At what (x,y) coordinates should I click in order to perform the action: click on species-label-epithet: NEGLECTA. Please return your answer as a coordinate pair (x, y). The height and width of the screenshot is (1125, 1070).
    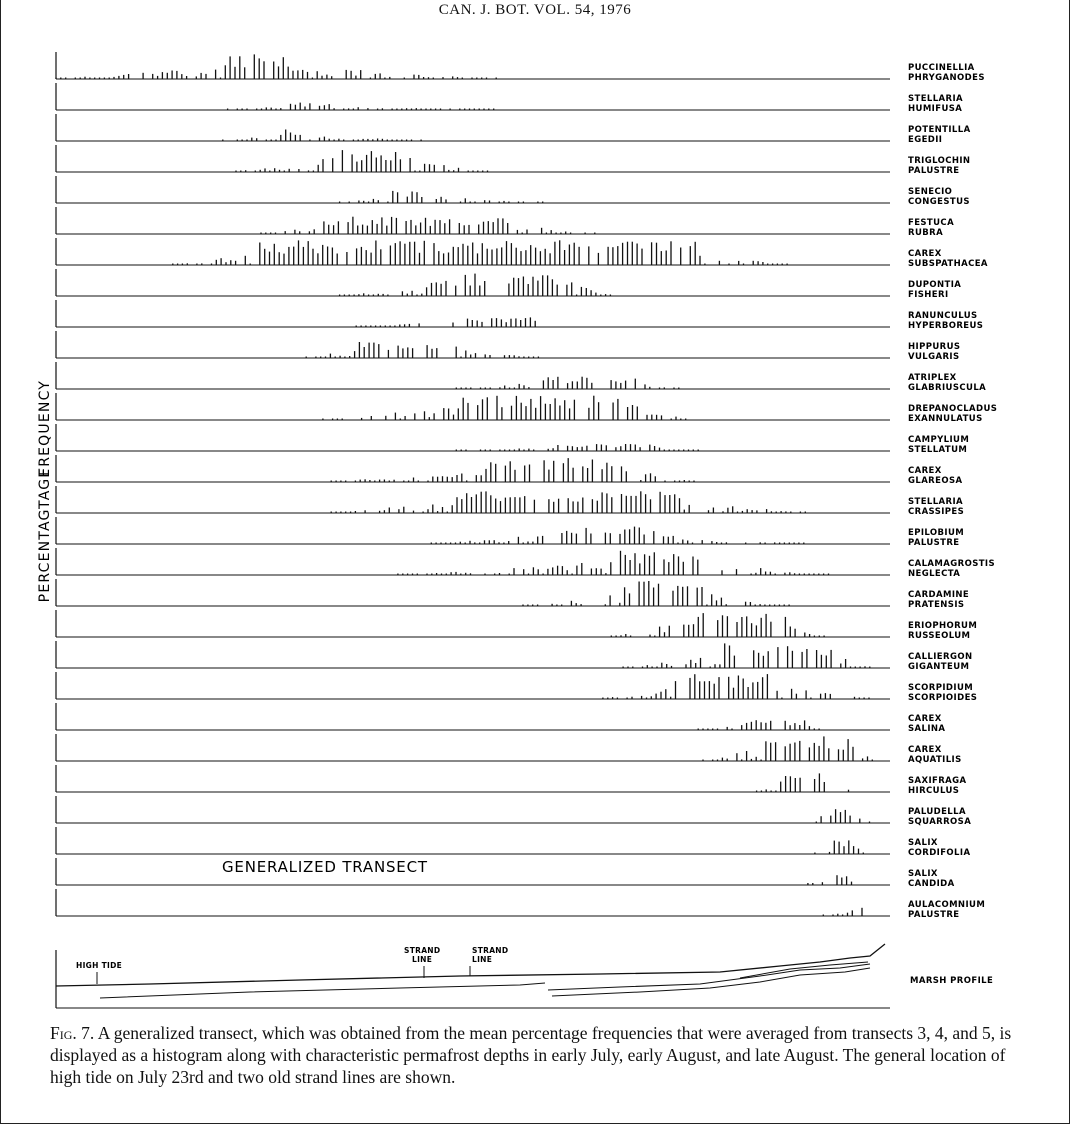
    Looking at the image, I should click on (934, 574).